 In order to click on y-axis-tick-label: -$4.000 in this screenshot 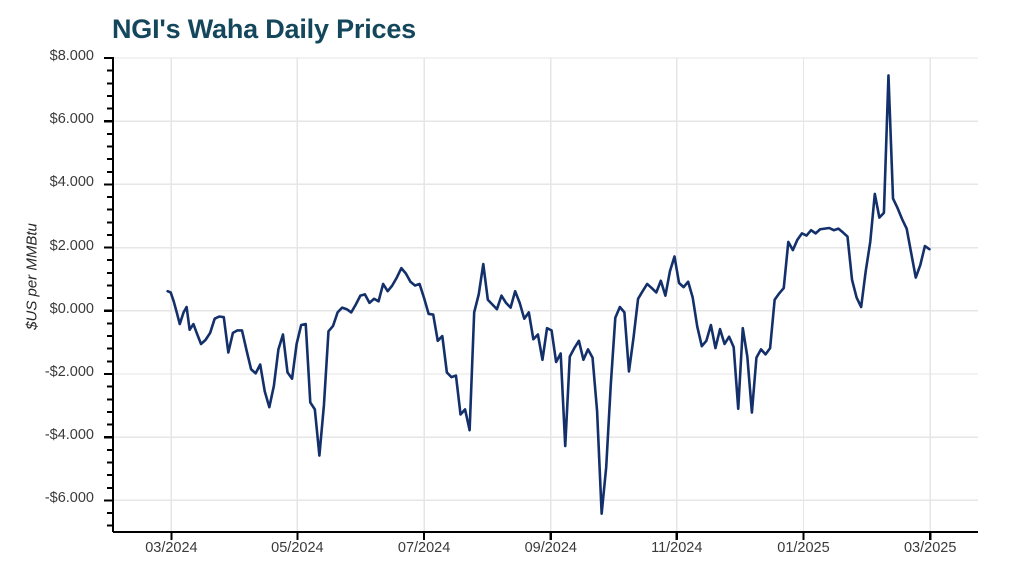, I will do `click(69, 435)`.